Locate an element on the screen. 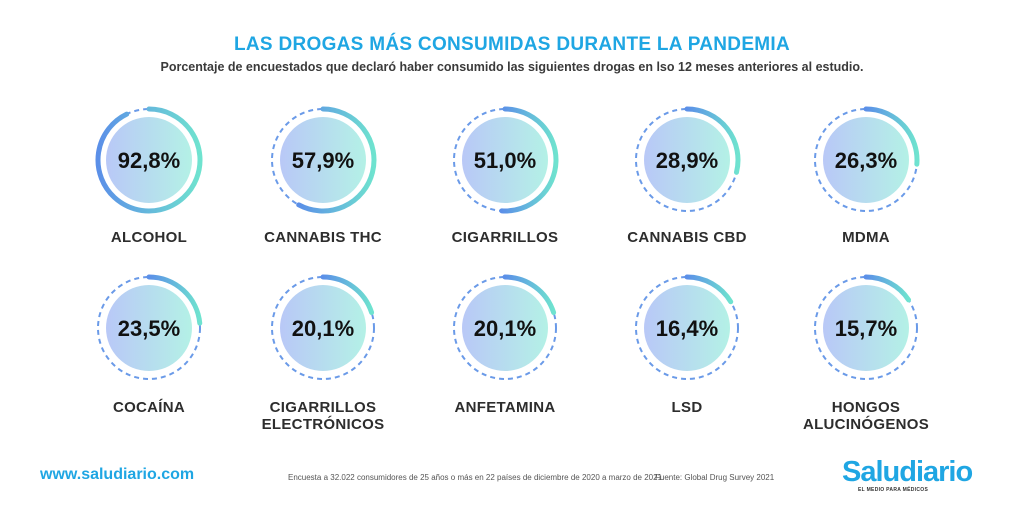  value-label: 23,5% is located at coordinates (149, 328).